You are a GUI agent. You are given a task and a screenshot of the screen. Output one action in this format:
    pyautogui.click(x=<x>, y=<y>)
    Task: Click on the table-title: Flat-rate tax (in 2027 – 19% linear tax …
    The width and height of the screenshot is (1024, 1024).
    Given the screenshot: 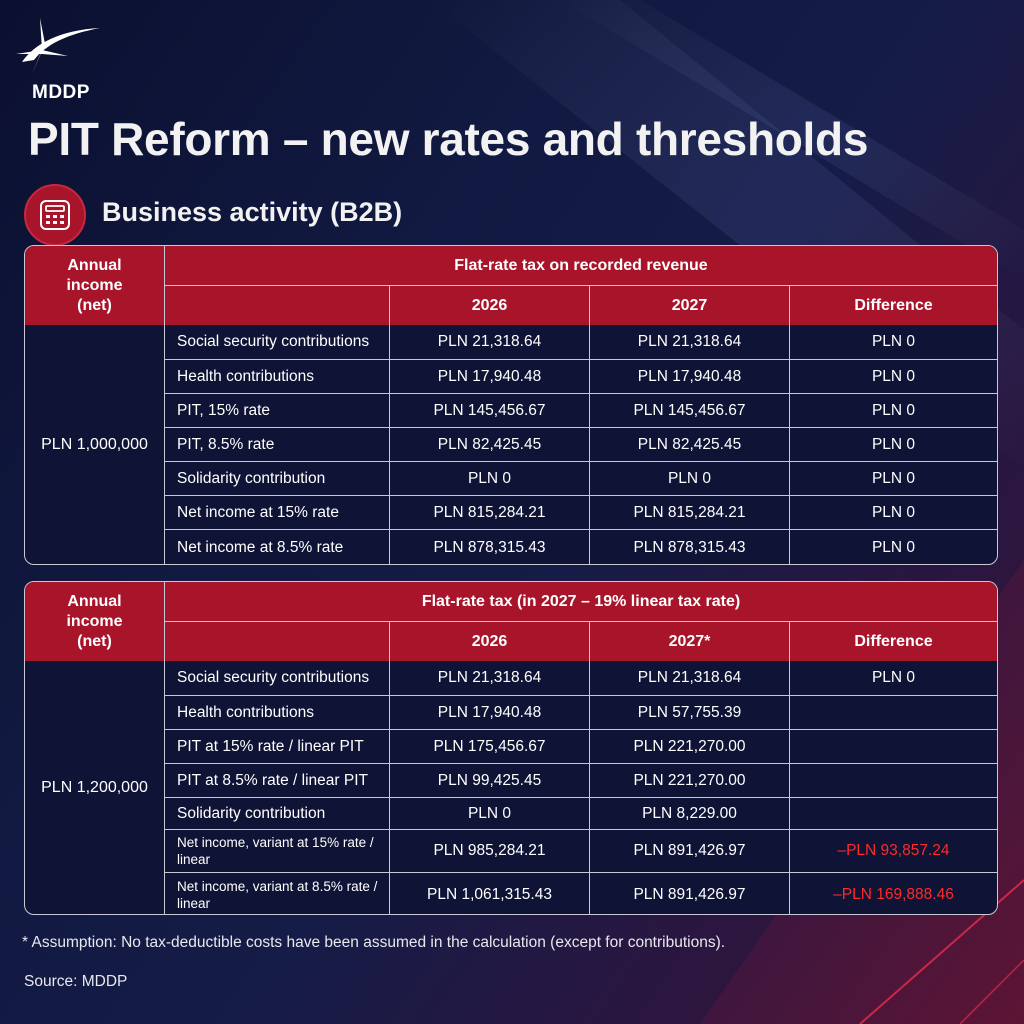 What is the action you would take?
    pyautogui.click(x=581, y=602)
    